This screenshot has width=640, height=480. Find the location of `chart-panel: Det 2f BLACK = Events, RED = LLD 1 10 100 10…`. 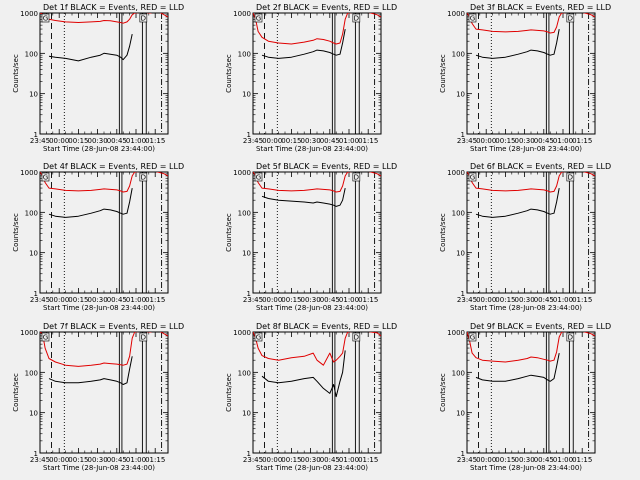

chart-panel: Det 2f BLACK = Events, RED = LLD 1 10 100 10… is located at coordinates (311, 78).